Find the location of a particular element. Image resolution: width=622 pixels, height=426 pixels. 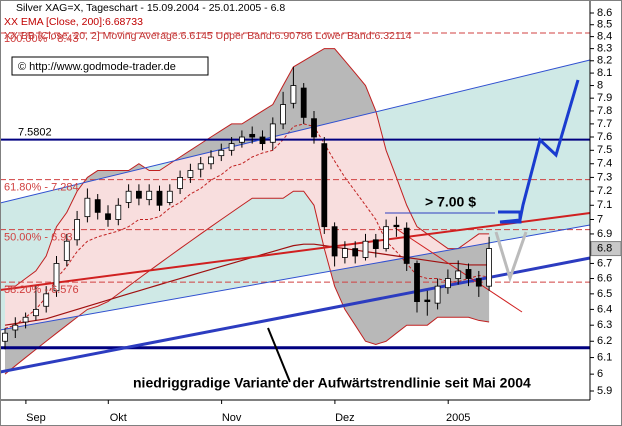

fib-label: 100.00% - 8.43 is located at coordinates (41, 39).